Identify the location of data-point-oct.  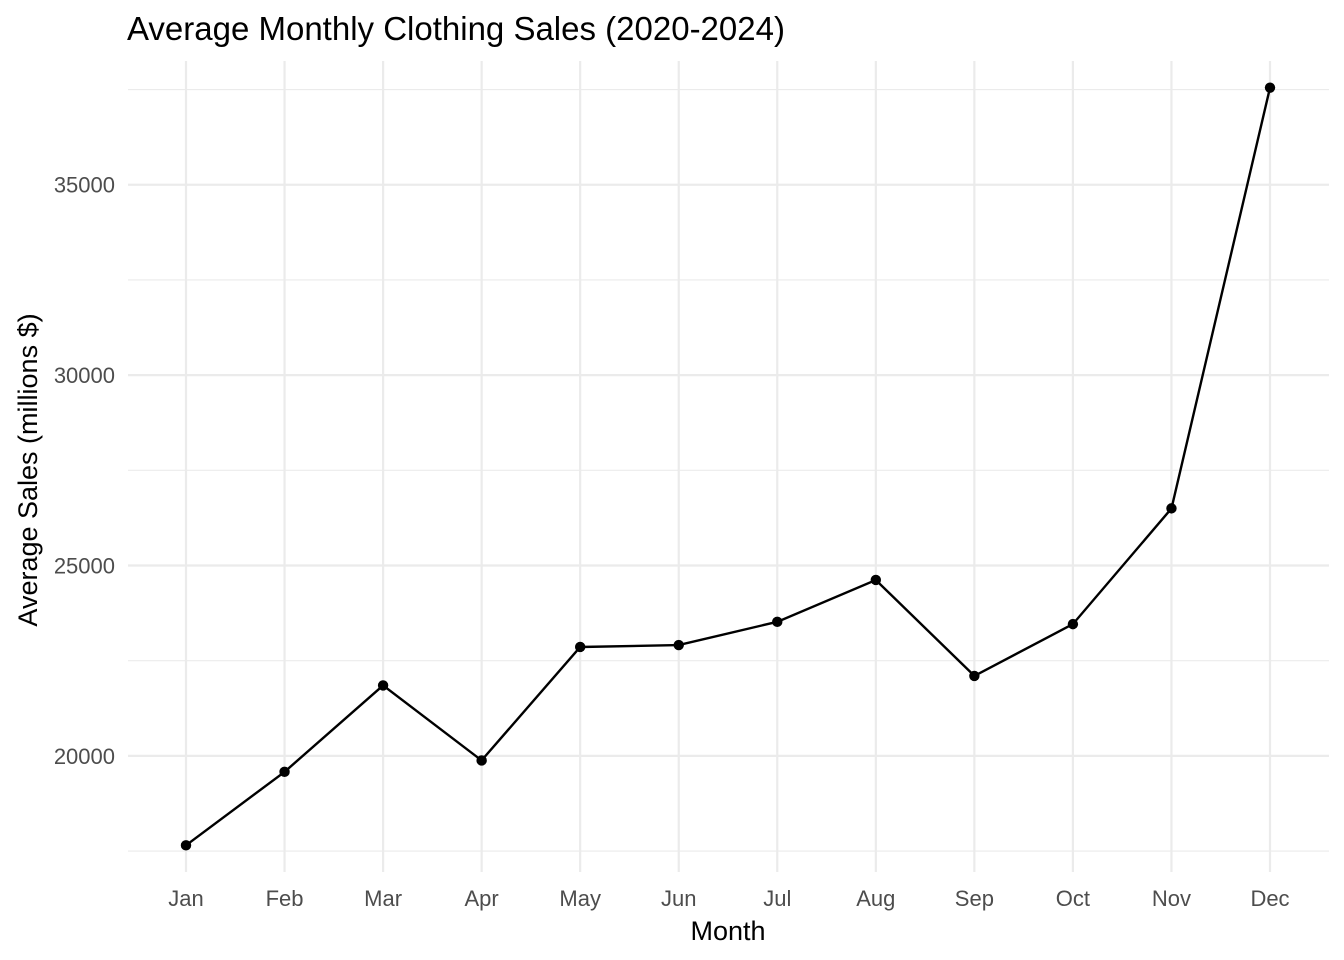
(1073, 624).